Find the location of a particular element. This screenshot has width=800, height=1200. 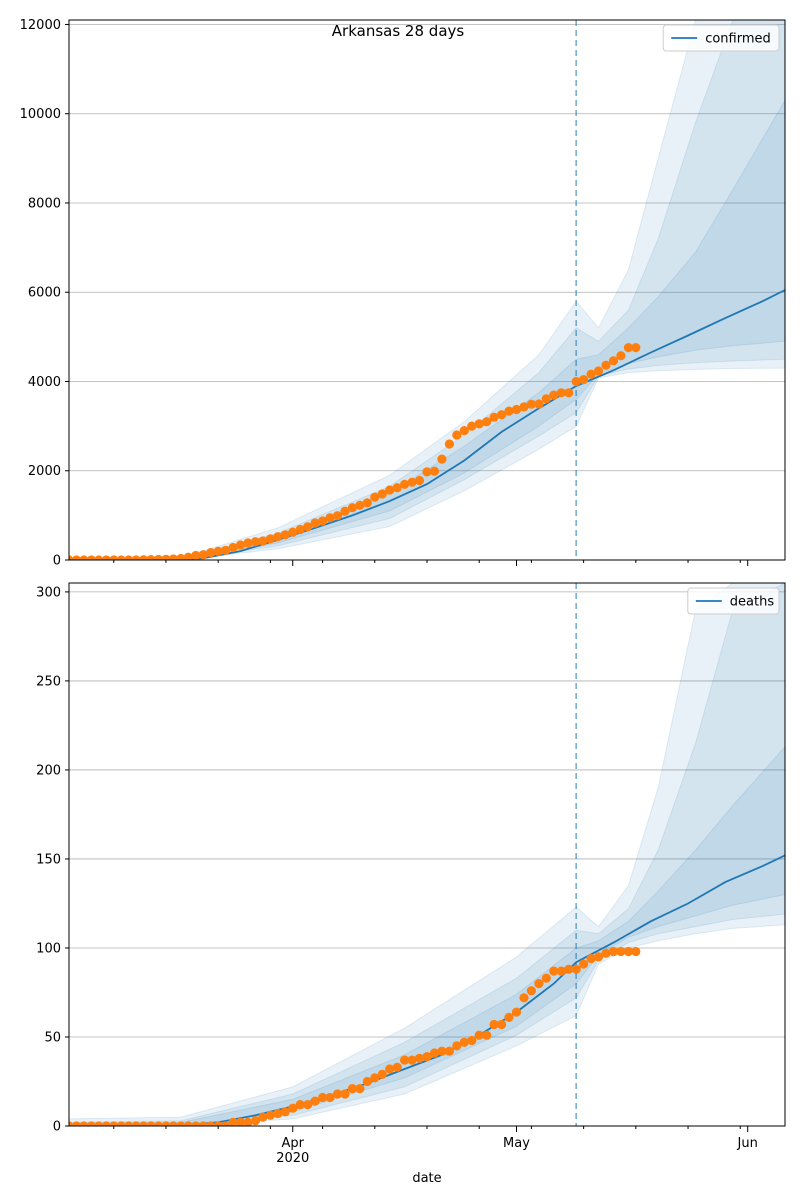

legend-box is located at coordinates (733, 601).